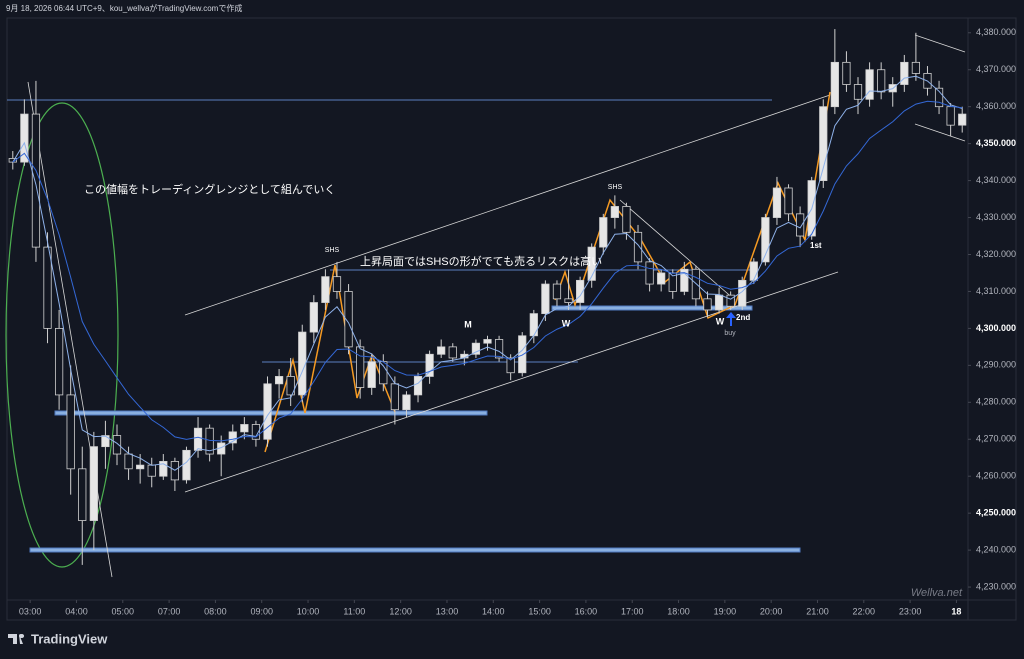 This screenshot has width=1024, height=659. What do you see at coordinates (209, 189) in the screenshot?
I see `annotation: この値幅をトレーディングレンジとして組んでいく` at bounding box center [209, 189].